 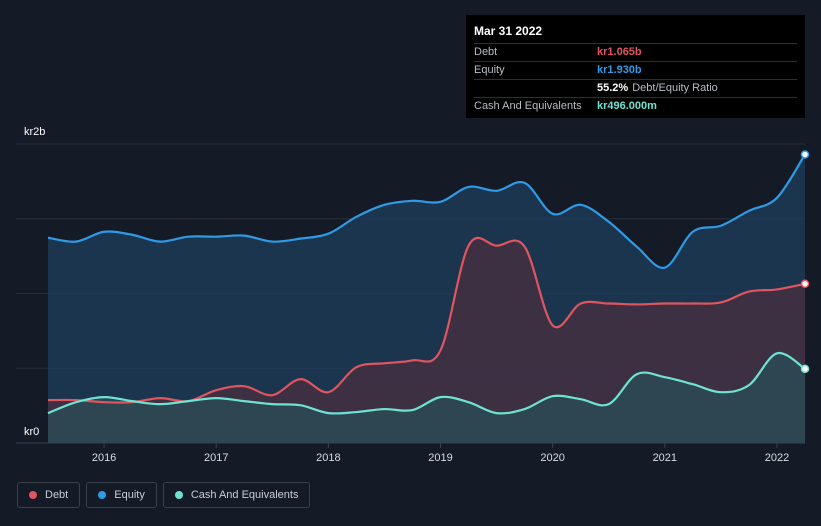 I want to click on x-tick-label: 2018, so click(x=328, y=458).